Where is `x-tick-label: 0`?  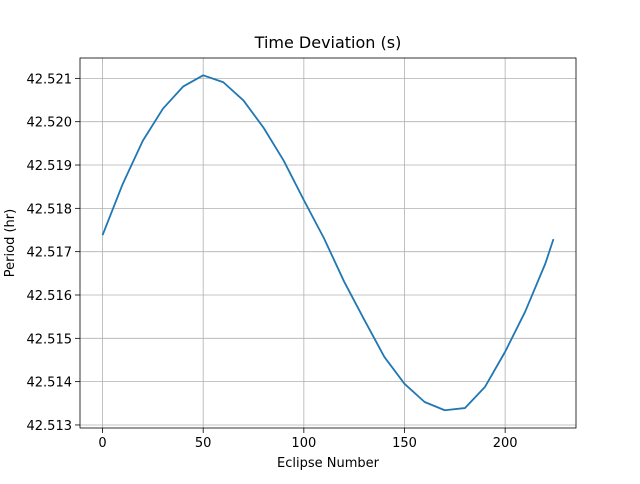
x-tick-label: 0 is located at coordinates (102, 443).